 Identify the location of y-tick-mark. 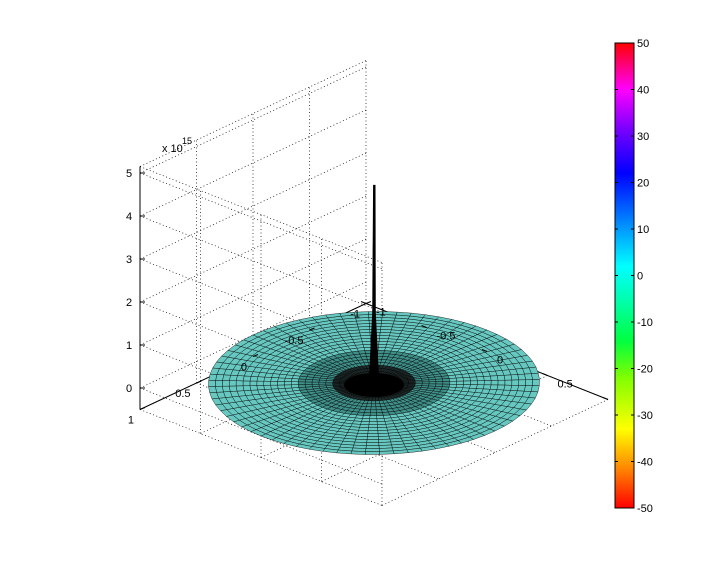
(142, 408).